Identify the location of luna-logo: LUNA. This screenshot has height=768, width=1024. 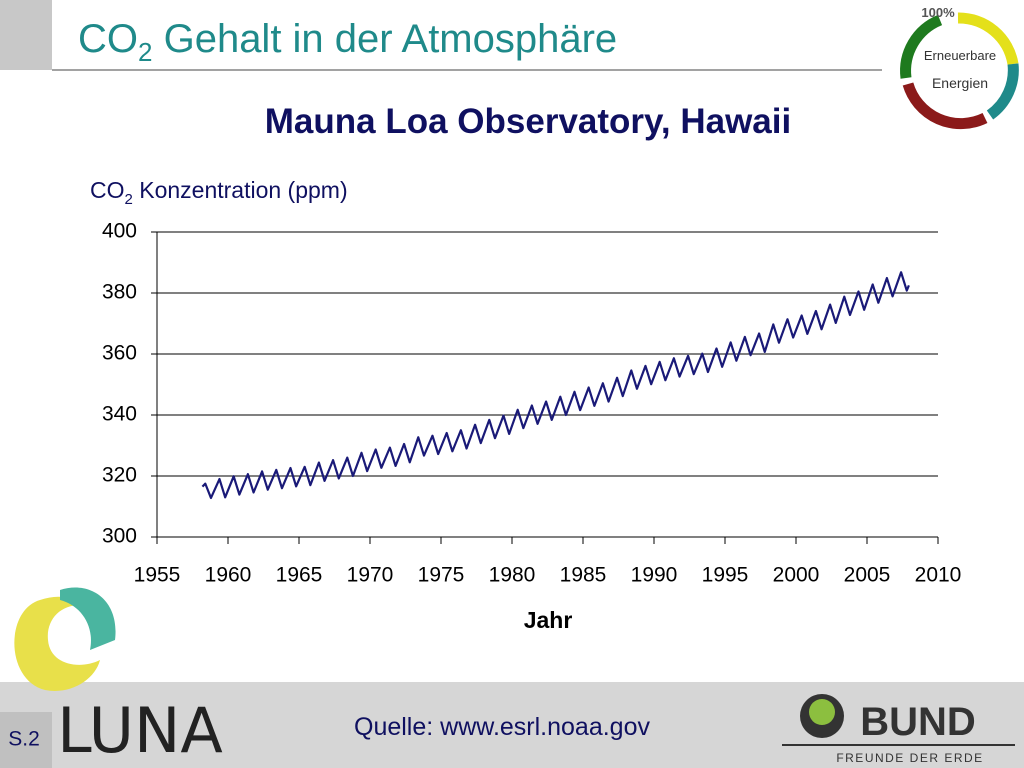
(118, 677).